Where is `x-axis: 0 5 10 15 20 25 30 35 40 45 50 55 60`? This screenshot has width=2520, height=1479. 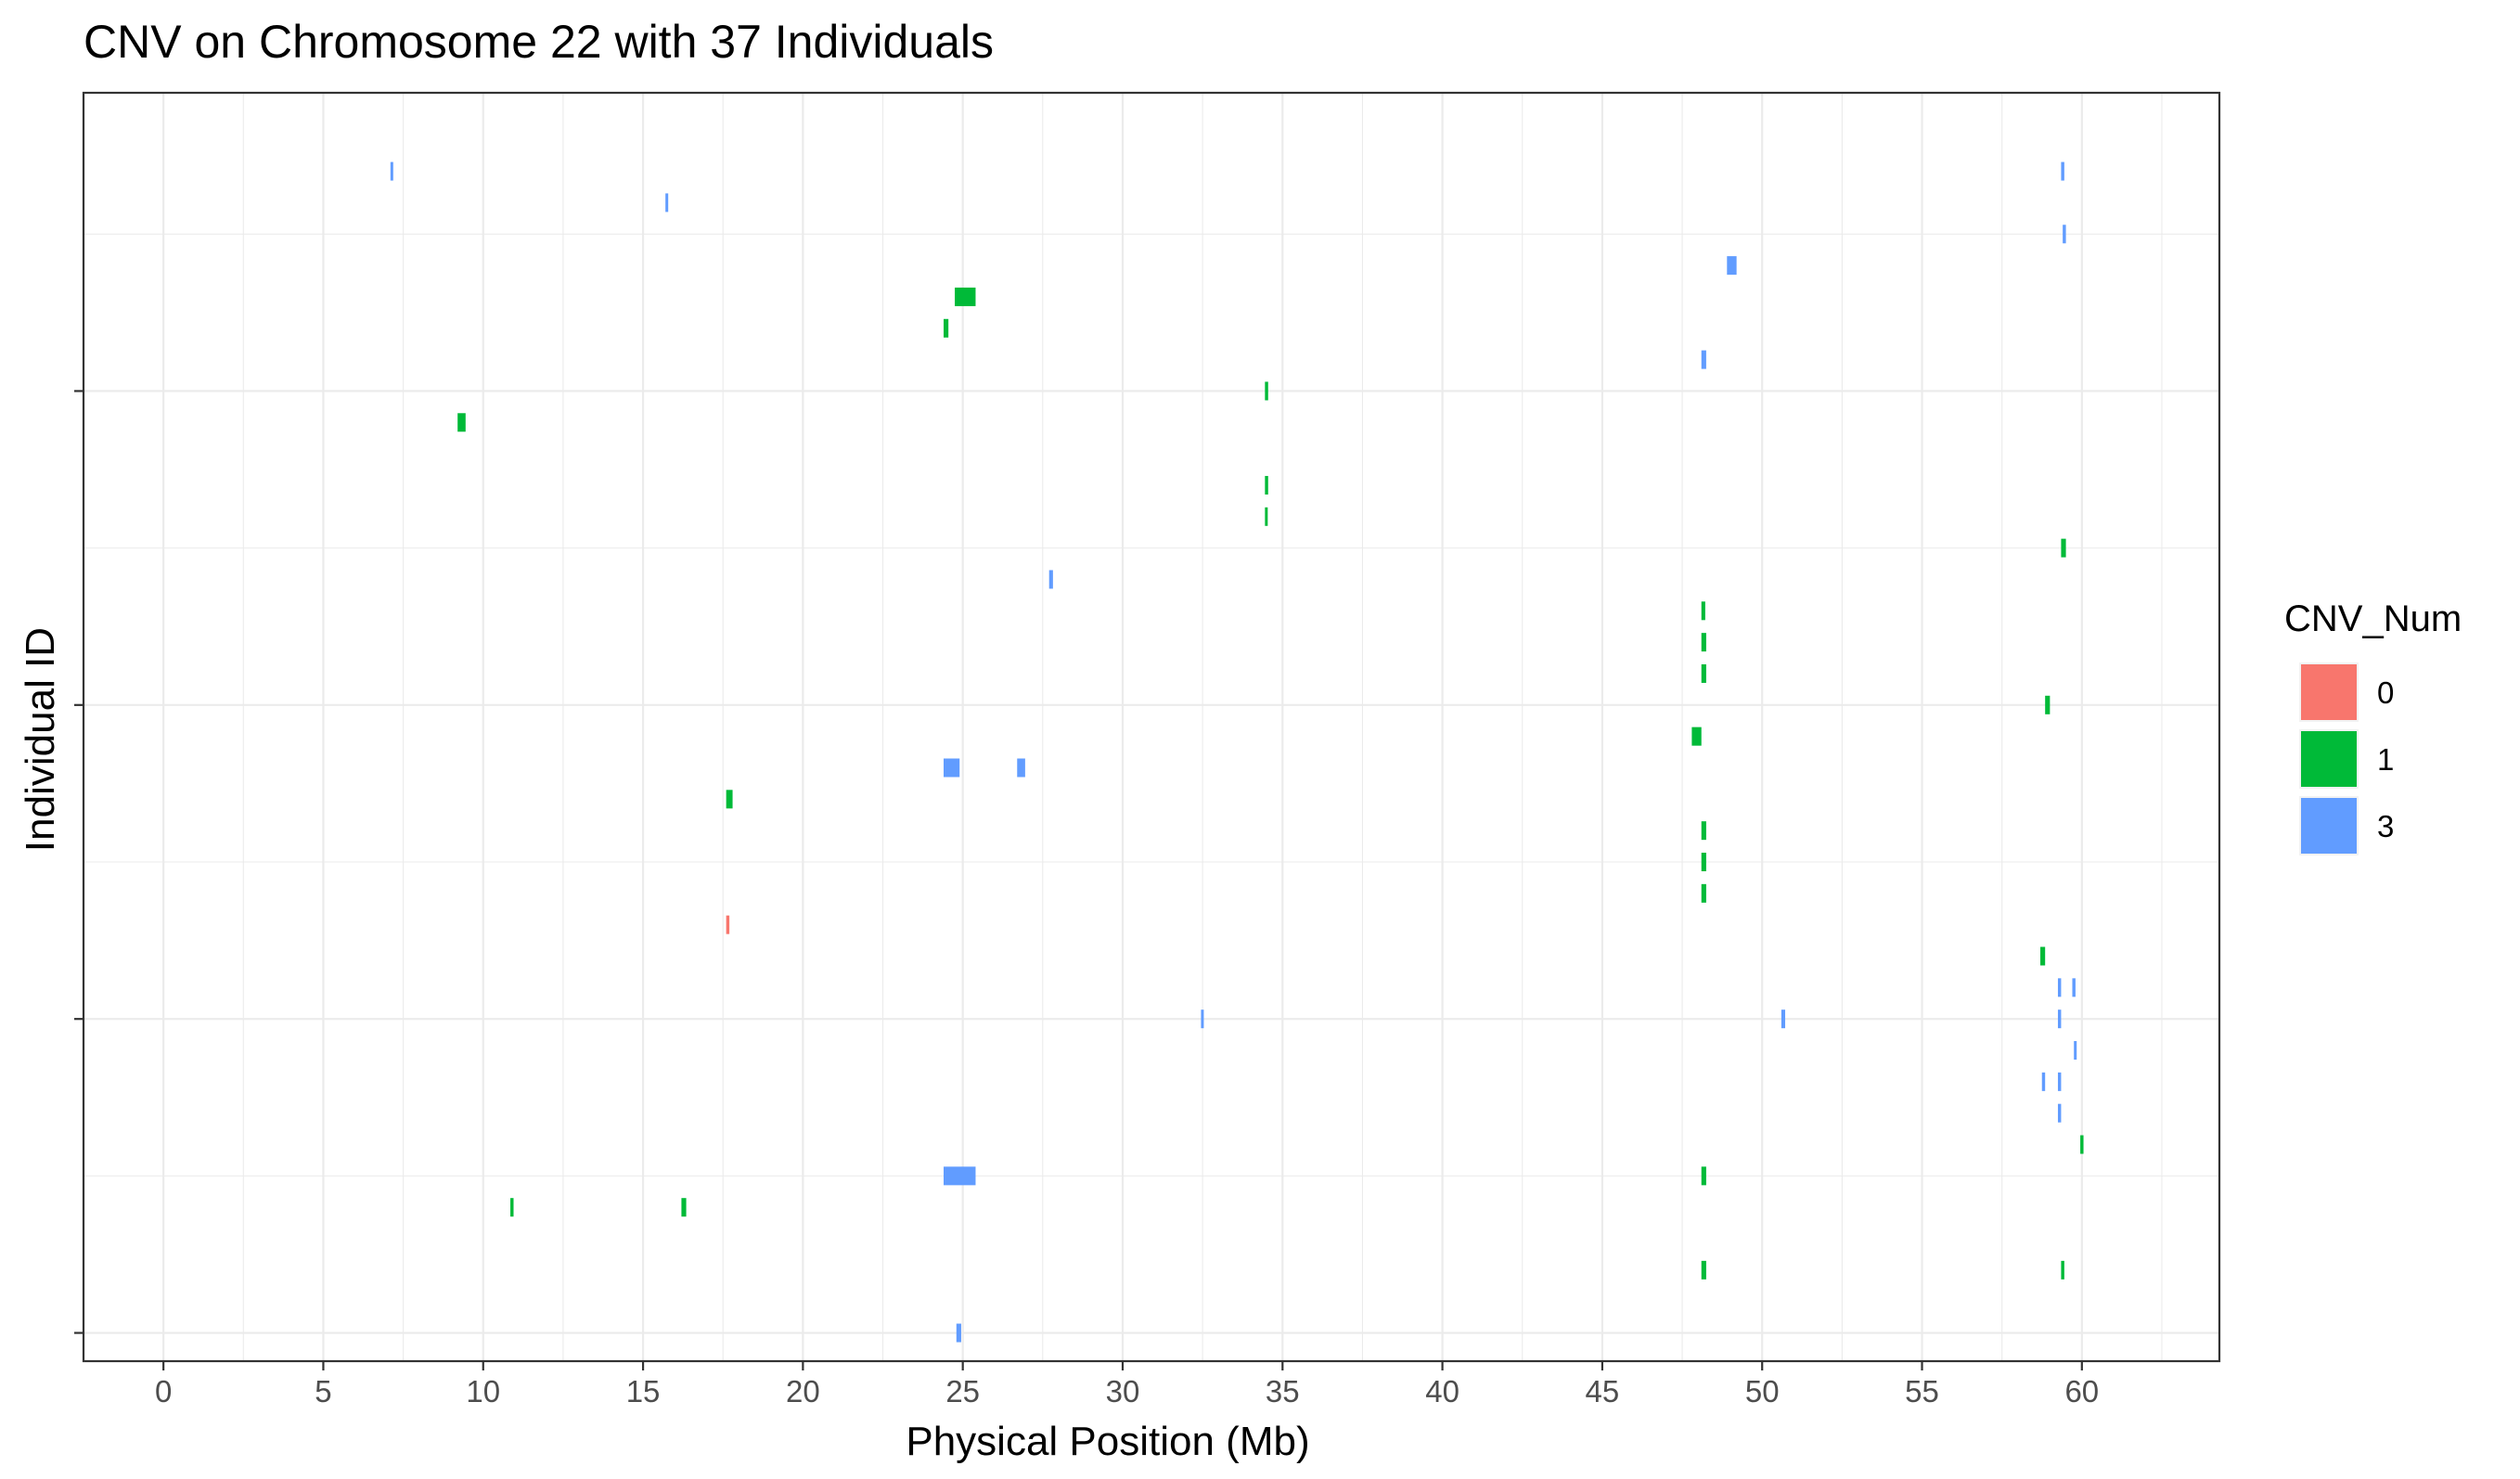
x-axis: 0 5 10 15 20 25 30 35 40 45 50 55 60 is located at coordinates (1127, 1384).